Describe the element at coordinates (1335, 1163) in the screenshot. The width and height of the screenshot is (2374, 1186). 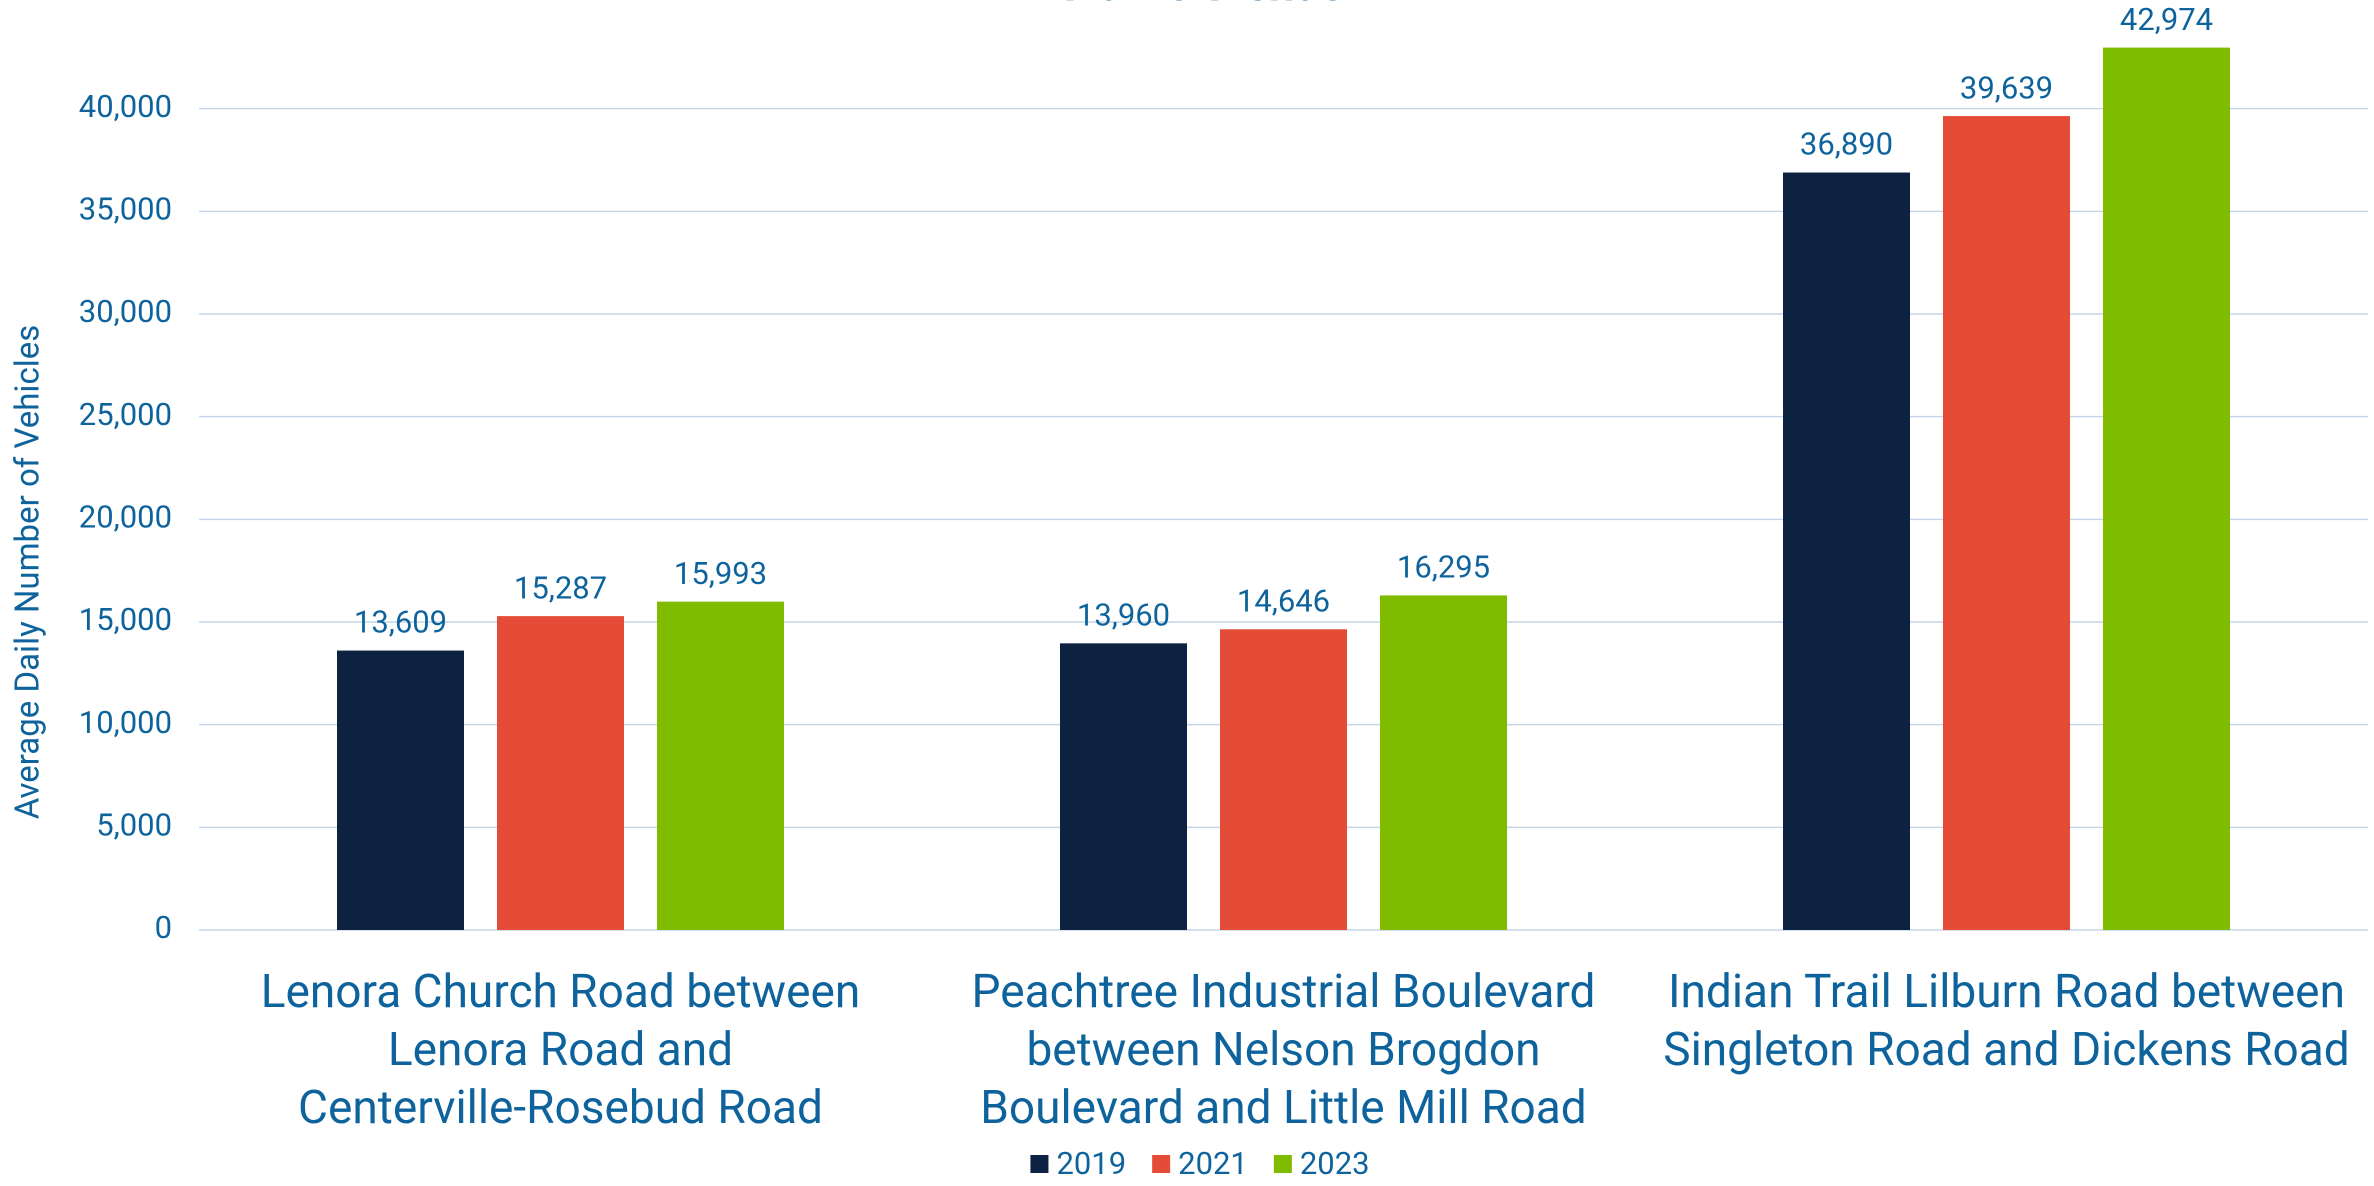
I see `legend-label: 2023` at that location.